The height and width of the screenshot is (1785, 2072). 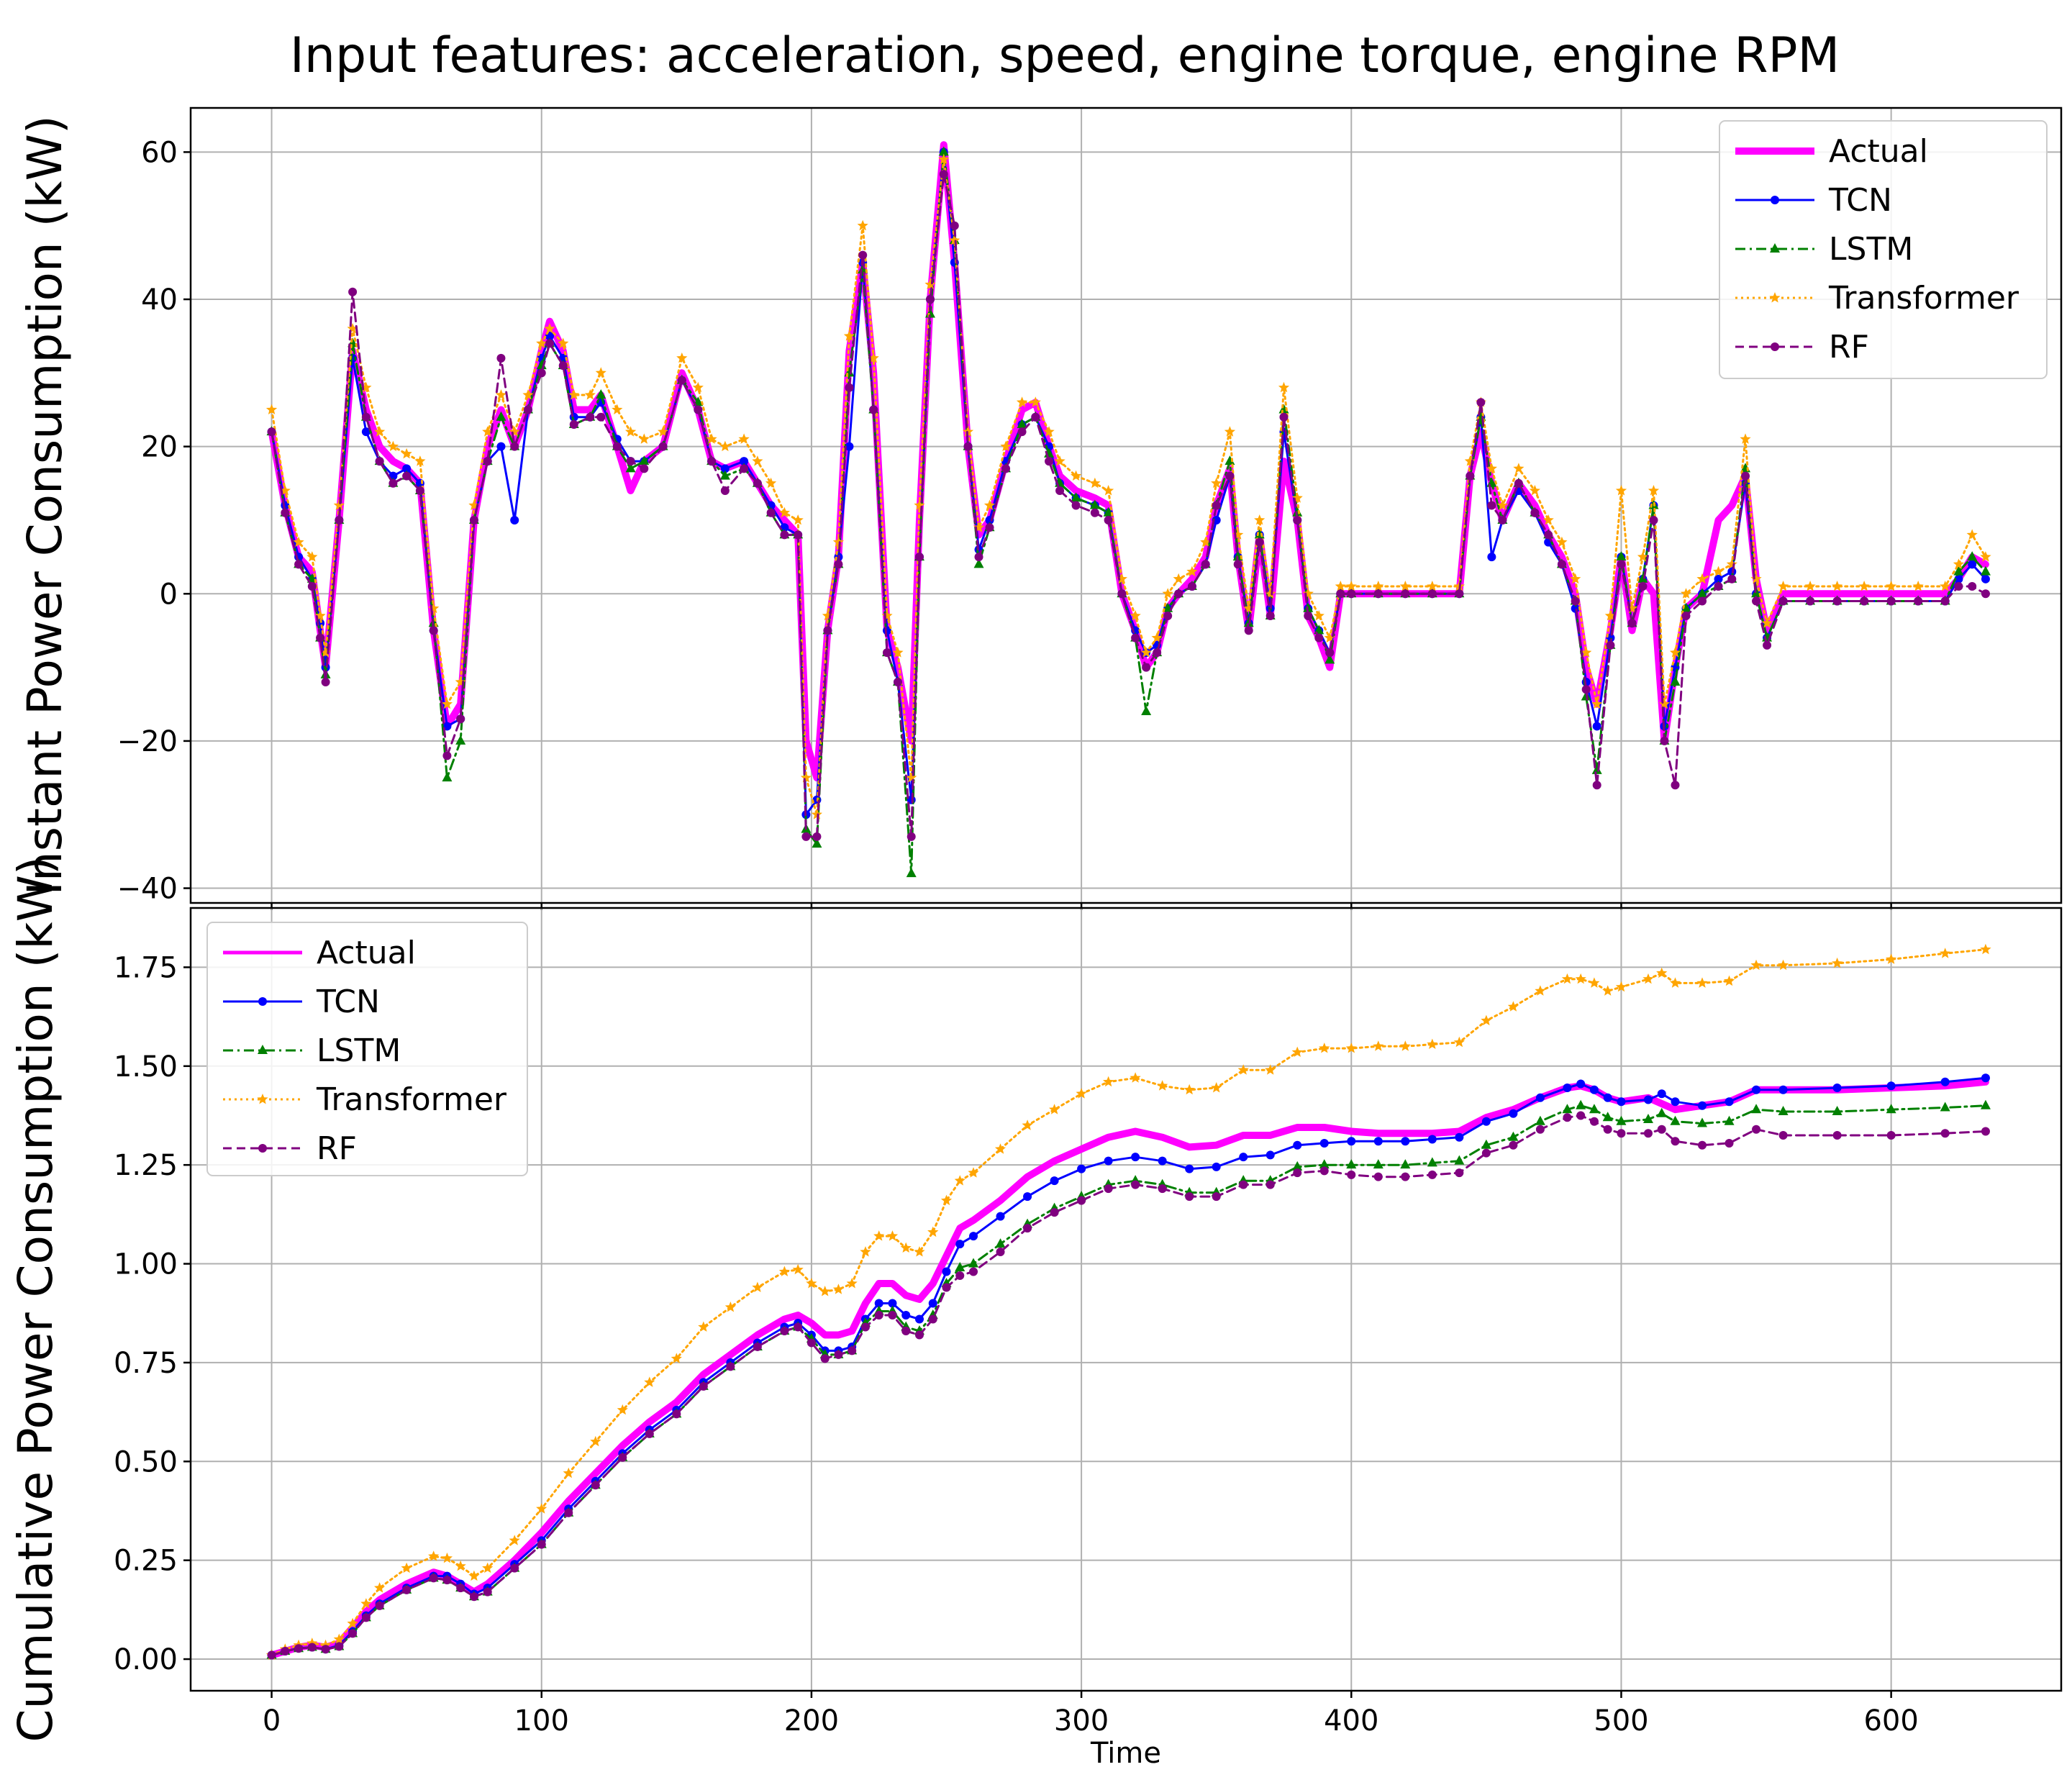 What do you see at coordinates (159, 152) in the screenshot?
I see `y-tick-label: 60` at bounding box center [159, 152].